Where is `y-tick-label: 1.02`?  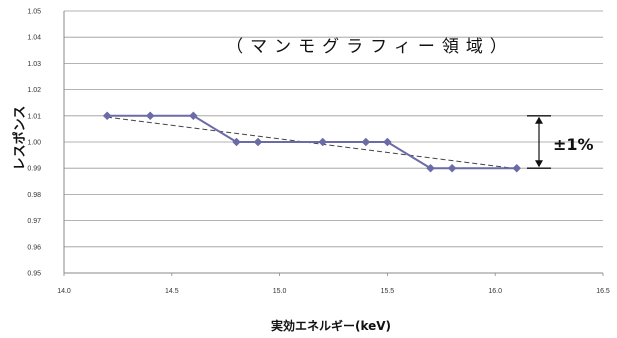
y-tick-label: 1.02 is located at coordinates (34, 90).